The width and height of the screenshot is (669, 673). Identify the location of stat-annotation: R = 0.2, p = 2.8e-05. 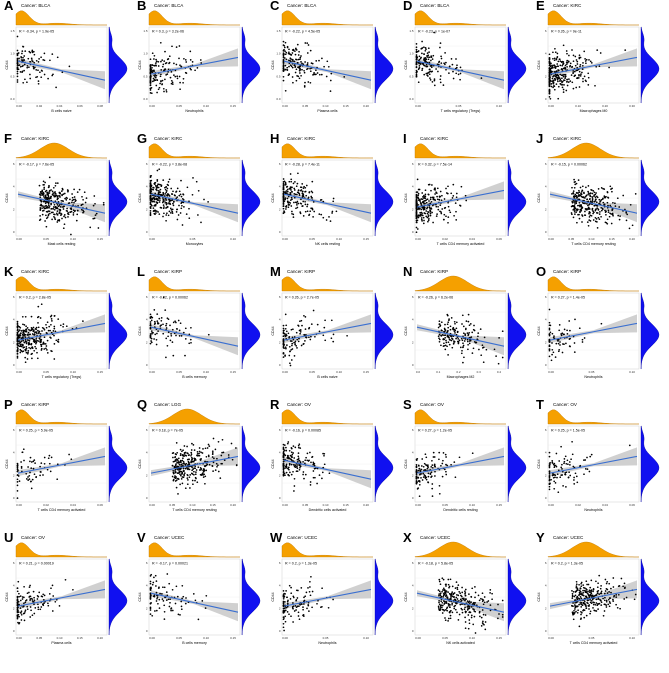
(35, 298).